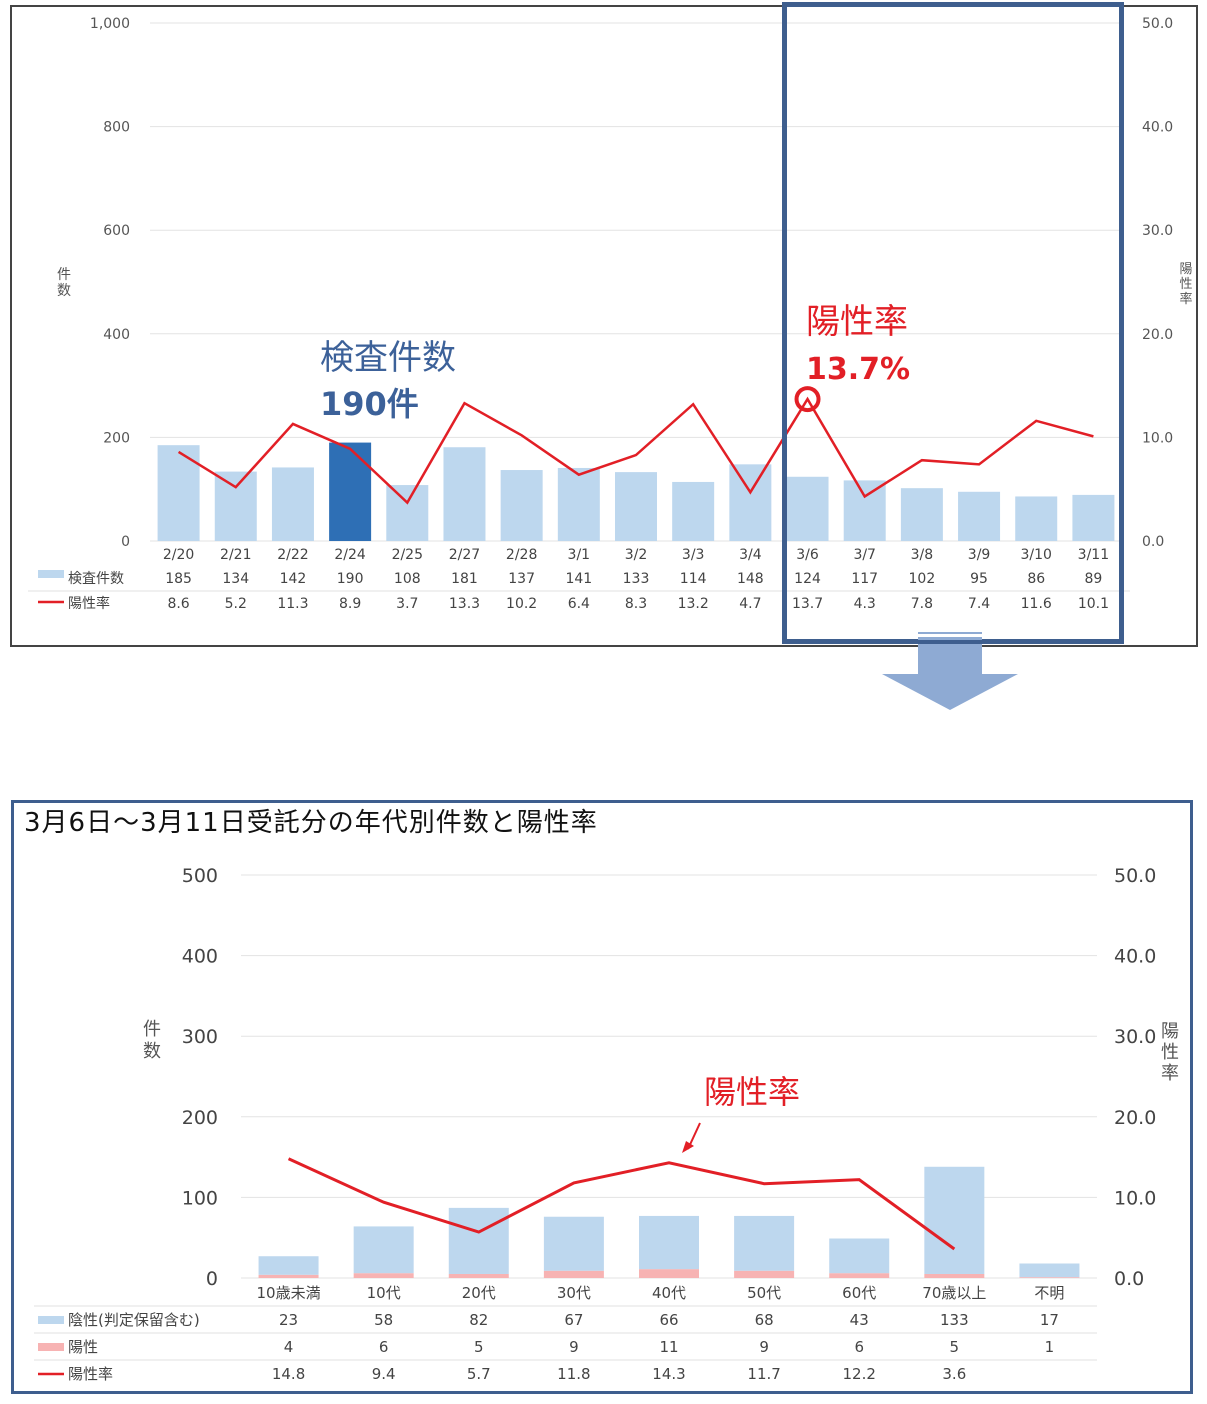 This screenshot has width=1207, height=1404. What do you see at coordinates (1036, 579) in the screenshot?
I see `table-cell-count: 86` at bounding box center [1036, 579].